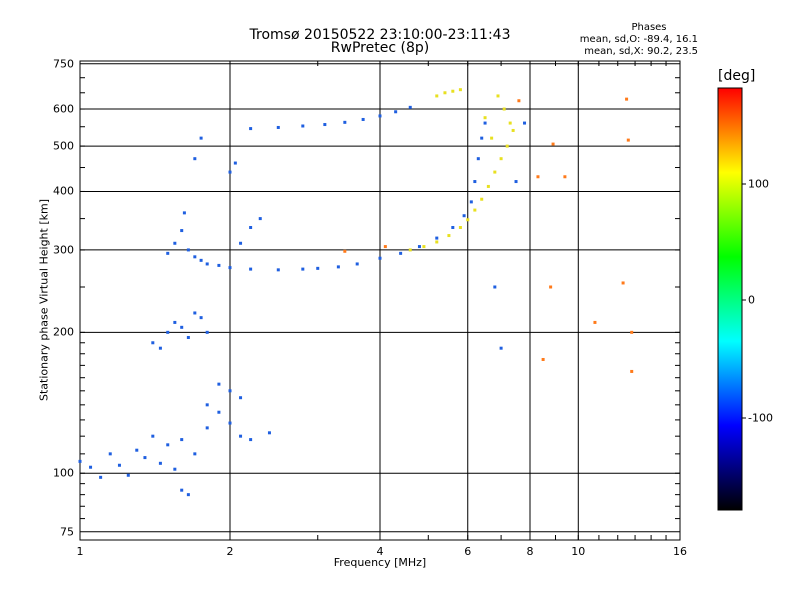  I want to click on x-tick-label: 16, so click(680, 551).